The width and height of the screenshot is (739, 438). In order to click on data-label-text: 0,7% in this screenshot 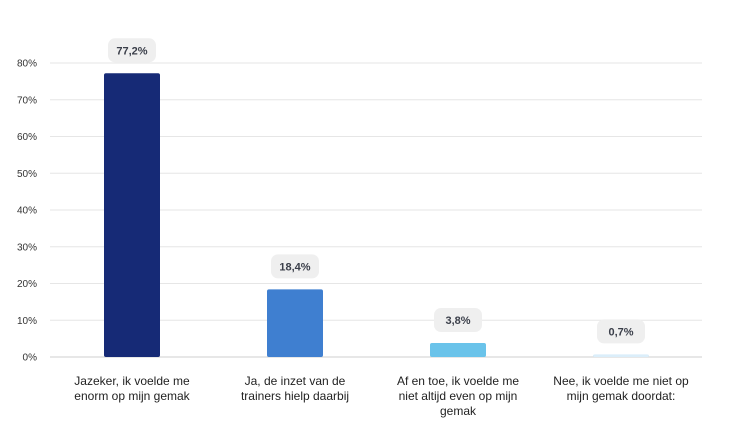, I will do `click(620, 332)`.